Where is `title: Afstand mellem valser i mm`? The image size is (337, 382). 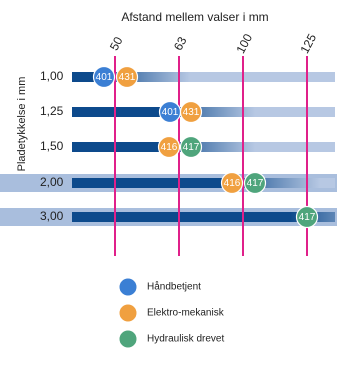
title: Afstand mellem valser i mm is located at coordinates (194, 17).